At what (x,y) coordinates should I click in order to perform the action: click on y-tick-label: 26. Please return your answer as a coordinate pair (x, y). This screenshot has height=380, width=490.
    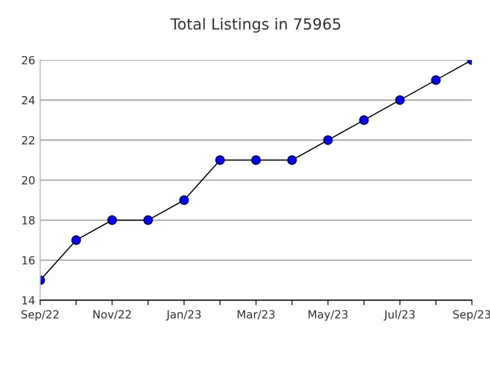
    Looking at the image, I should click on (28, 60).